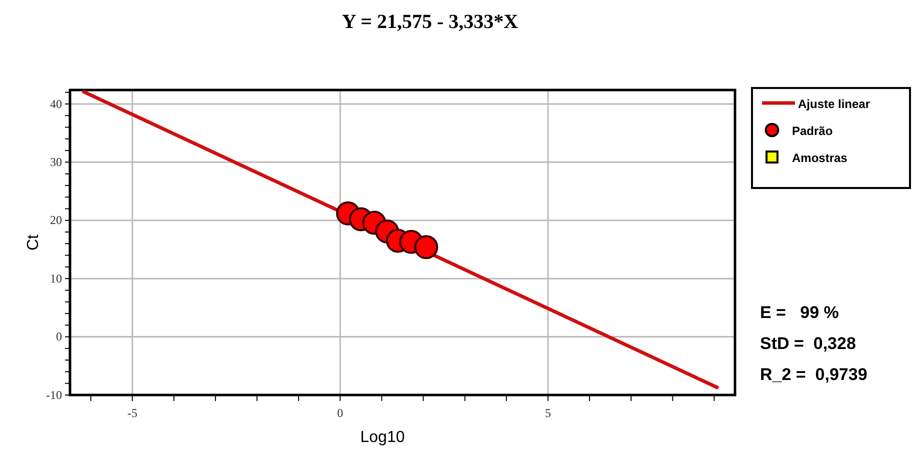 This screenshot has height=461, width=912. What do you see at coordinates (547, 413) in the screenshot?
I see `x-tick-label: 5` at bounding box center [547, 413].